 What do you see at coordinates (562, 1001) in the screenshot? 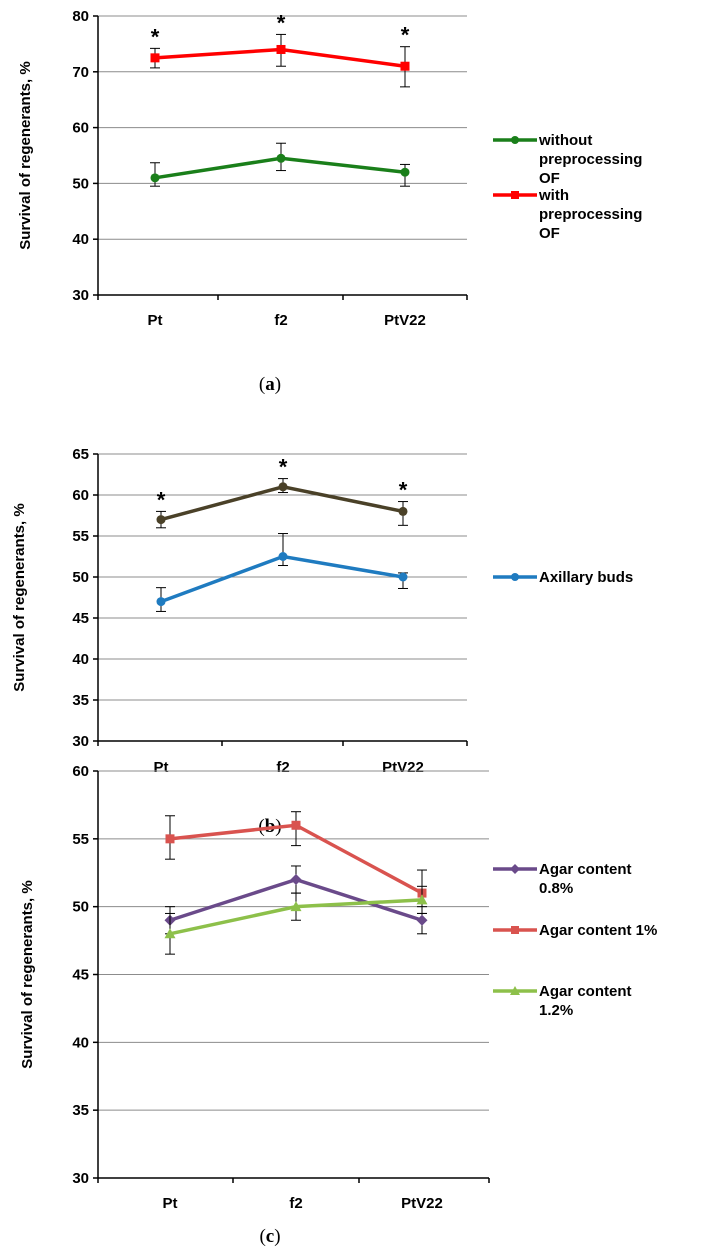
I see `legend-entry: Agar content 1.2%` at bounding box center [562, 1001].